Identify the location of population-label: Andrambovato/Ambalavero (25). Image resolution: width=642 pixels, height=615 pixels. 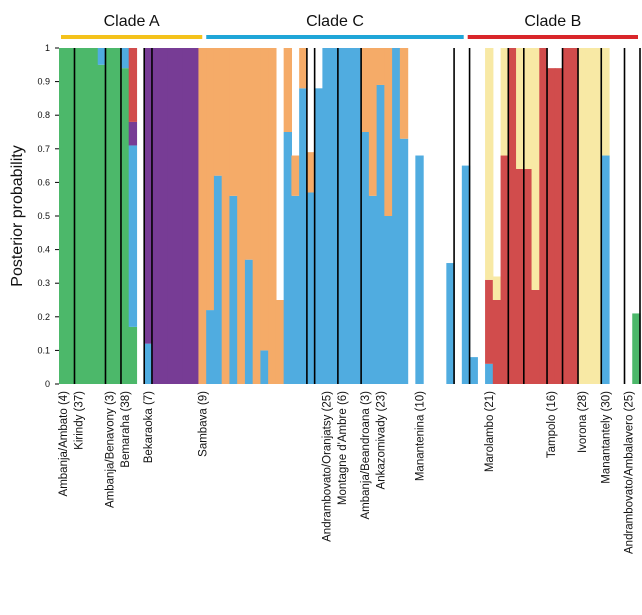
(630, 472).